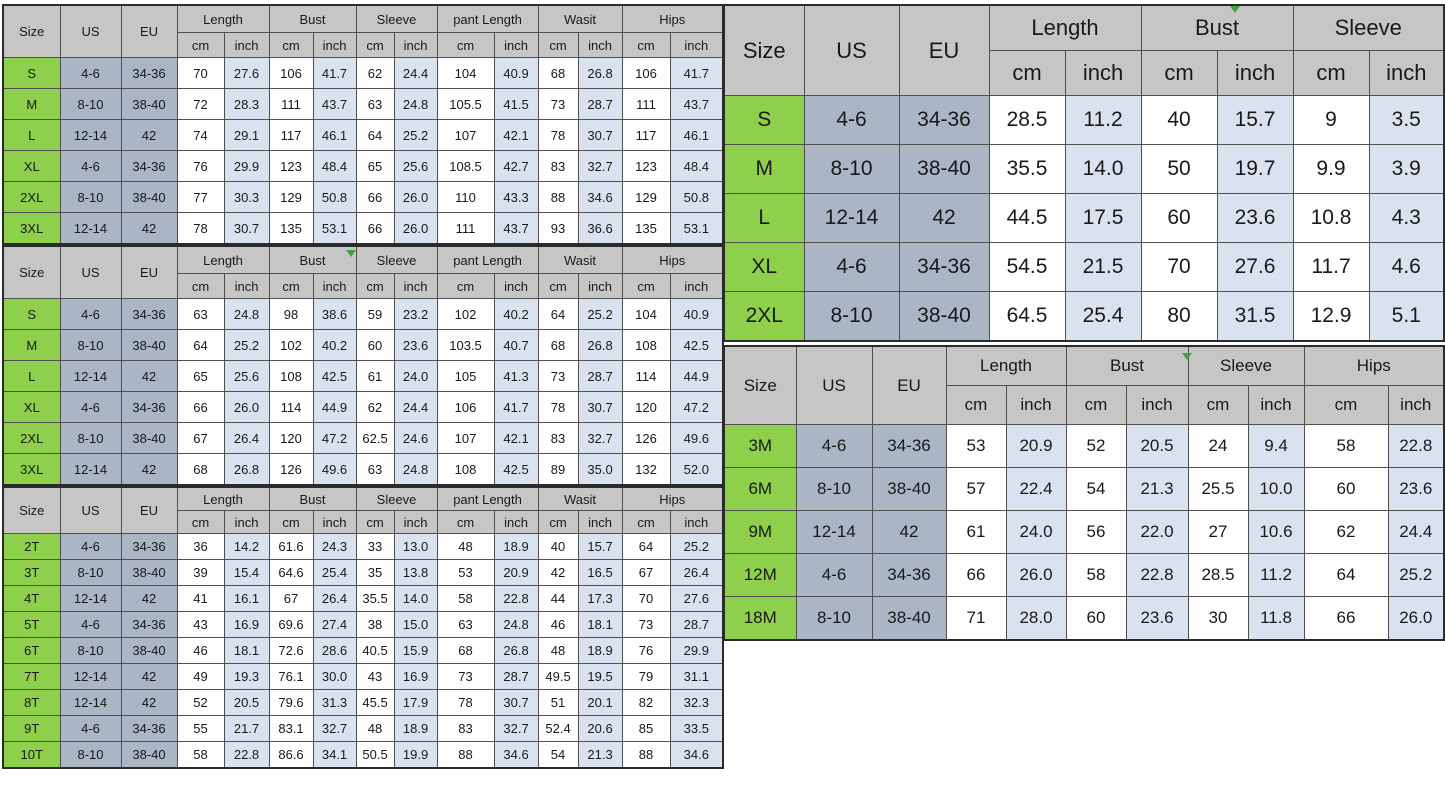  Describe the element at coordinates (375, 469) in the screenshot. I see `measurement-cell: 63` at that location.